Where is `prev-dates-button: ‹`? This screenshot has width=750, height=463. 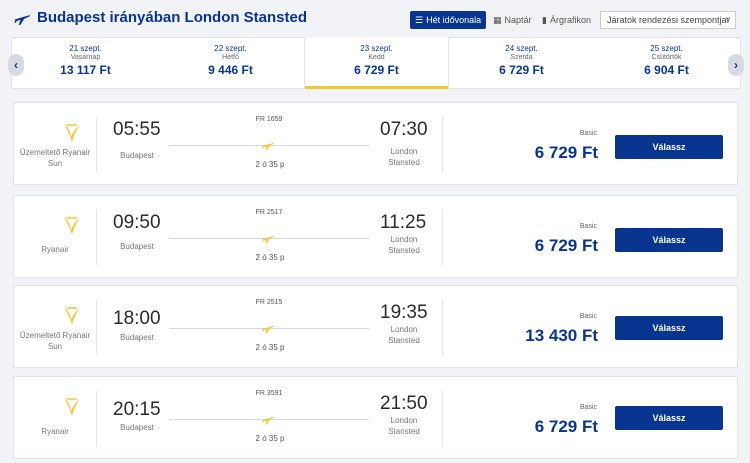 prev-dates-button: ‹ is located at coordinates (16, 65).